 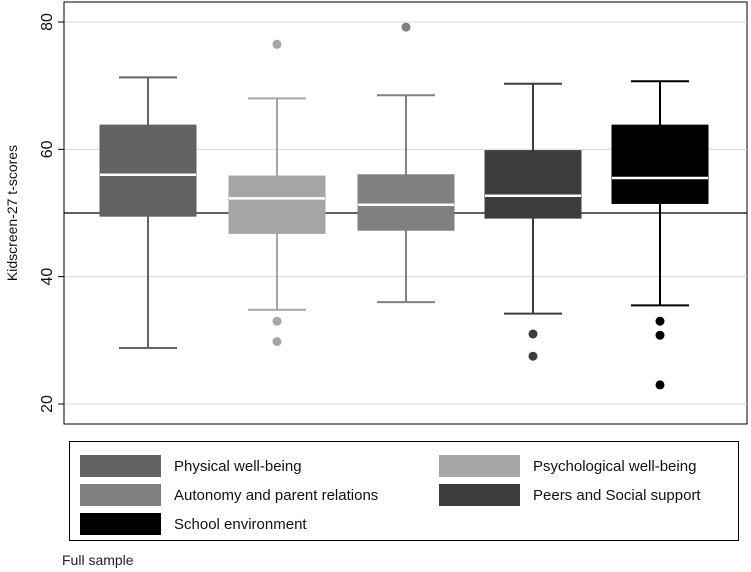 What do you see at coordinates (98, 560) in the screenshot?
I see `footnote: Full sample` at bounding box center [98, 560].